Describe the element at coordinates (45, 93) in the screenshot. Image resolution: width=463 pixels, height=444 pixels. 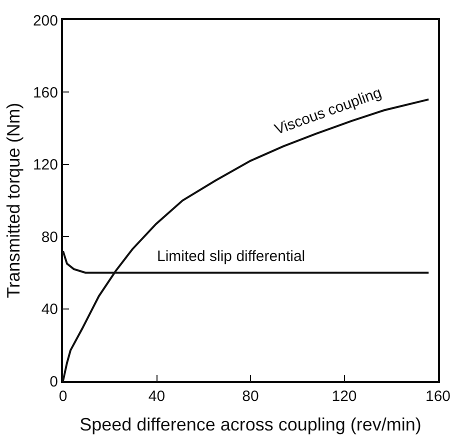
I see `y-tick-label: 160` at that location.